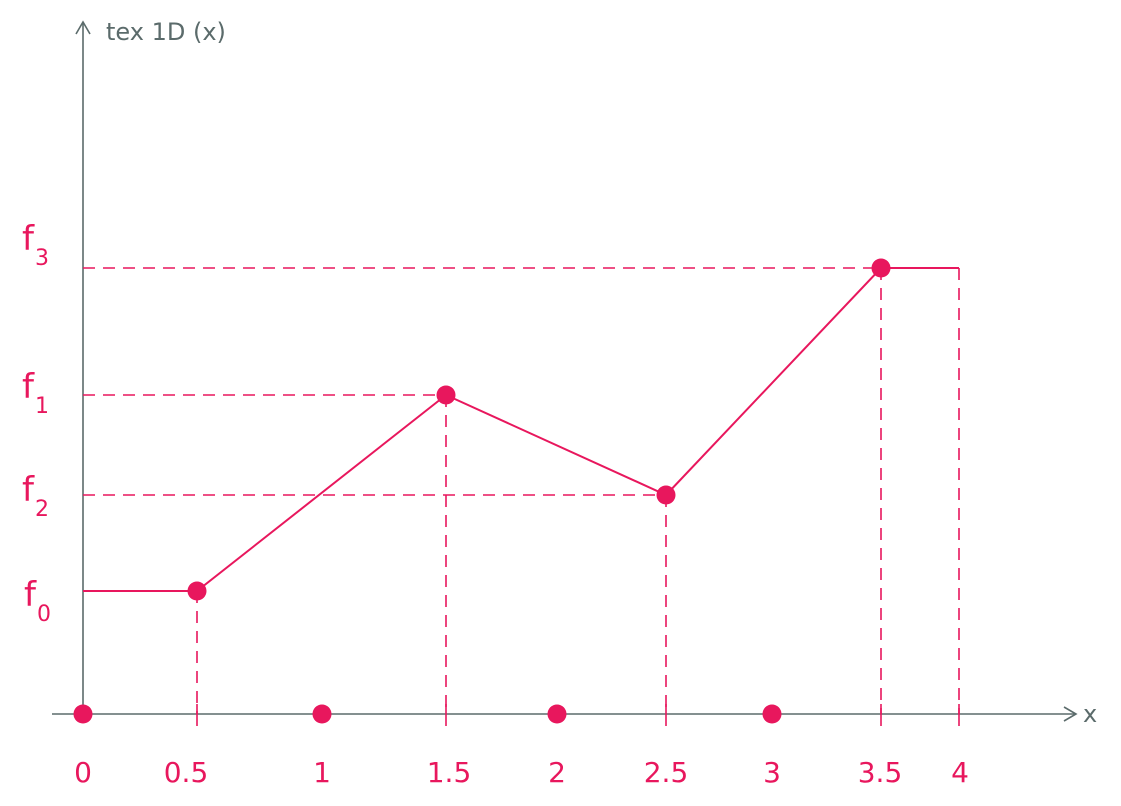 The height and width of the screenshot is (806, 1121). I want to click on level-label-f1-sub: 1, so click(42, 406).